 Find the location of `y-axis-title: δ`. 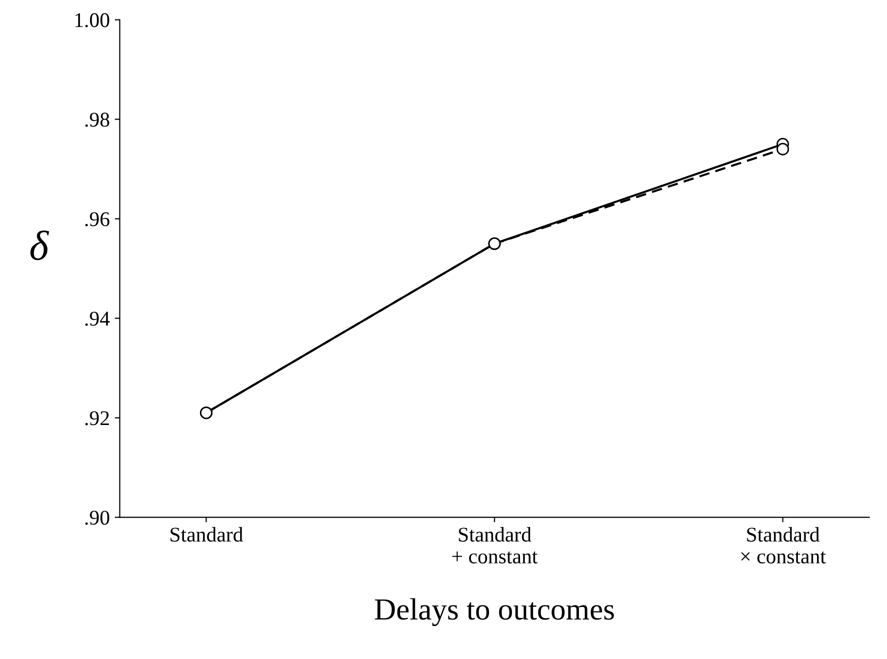

y-axis-title: δ is located at coordinates (40, 245).